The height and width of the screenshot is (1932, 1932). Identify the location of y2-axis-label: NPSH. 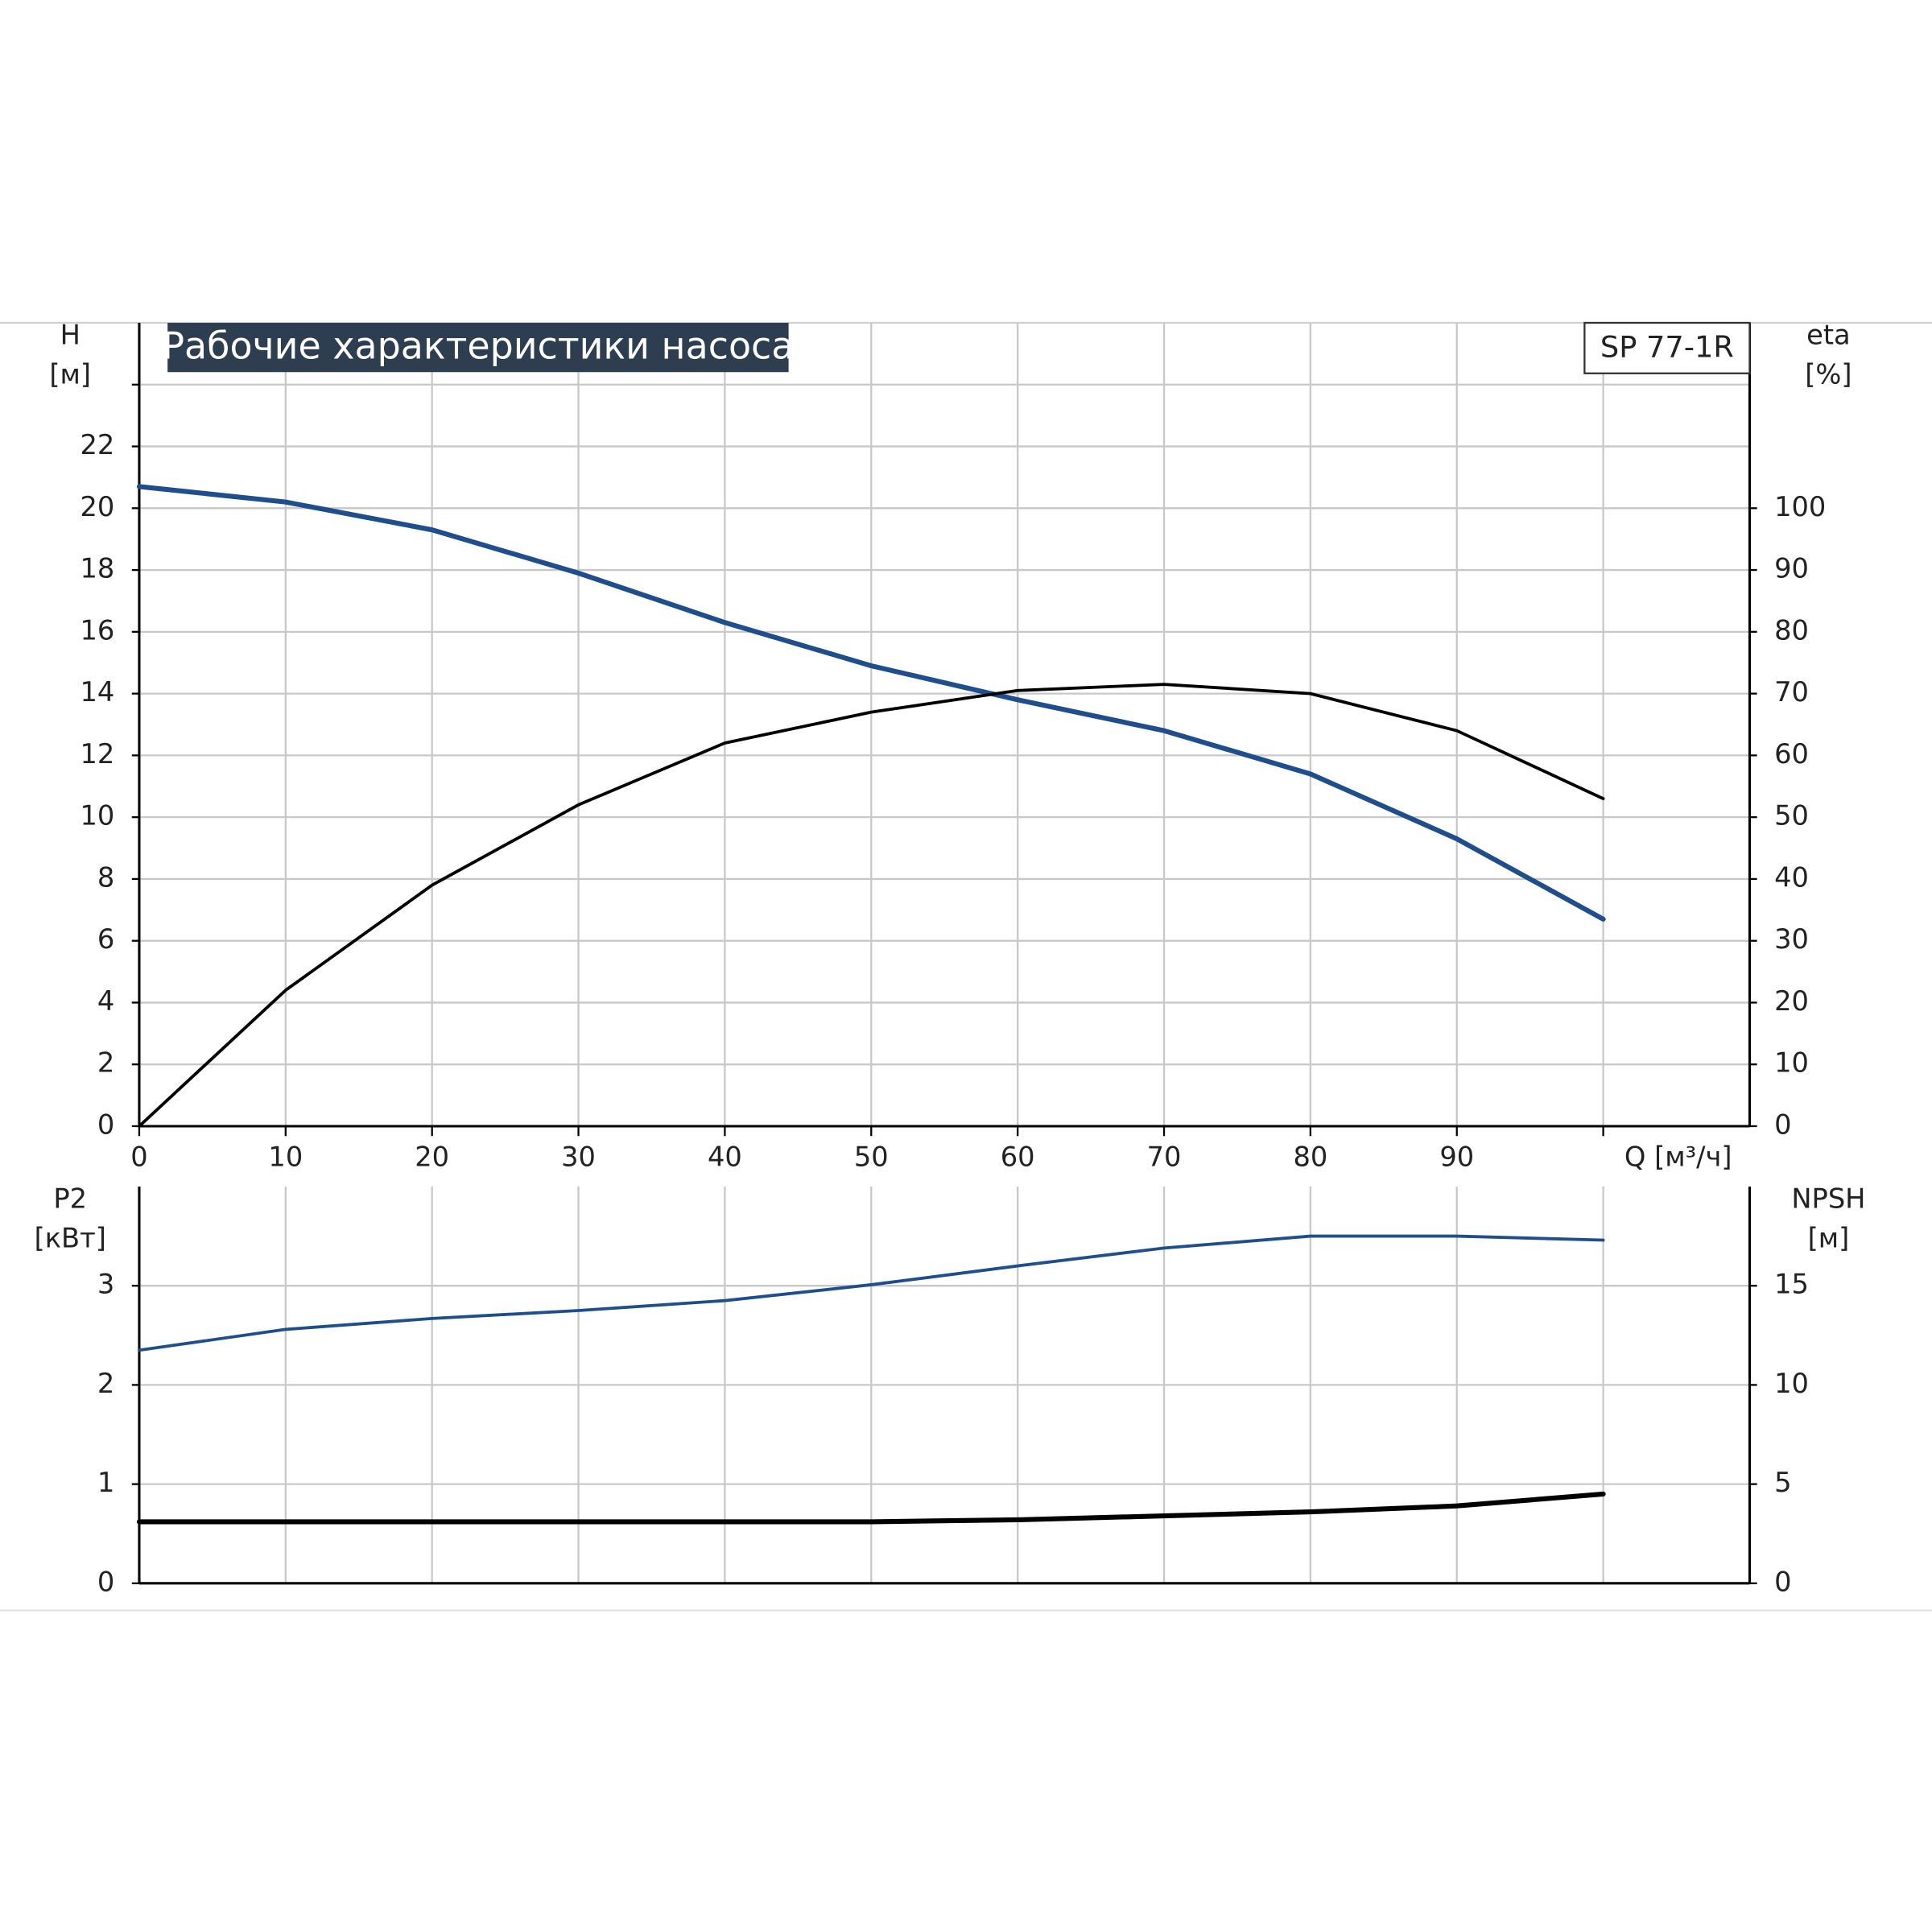
(1828, 1198).